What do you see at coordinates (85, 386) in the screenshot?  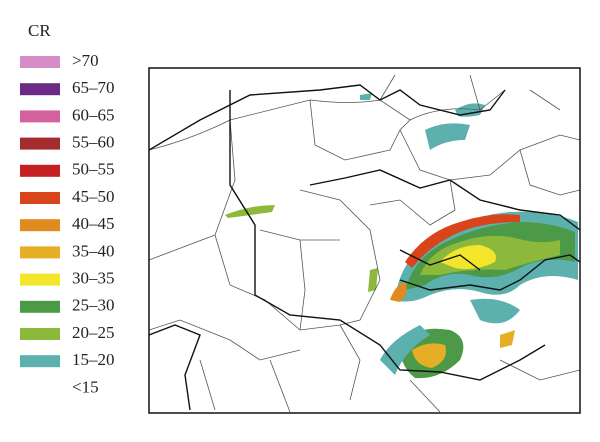 I see `legend-label: <15` at bounding box center [85, 386].